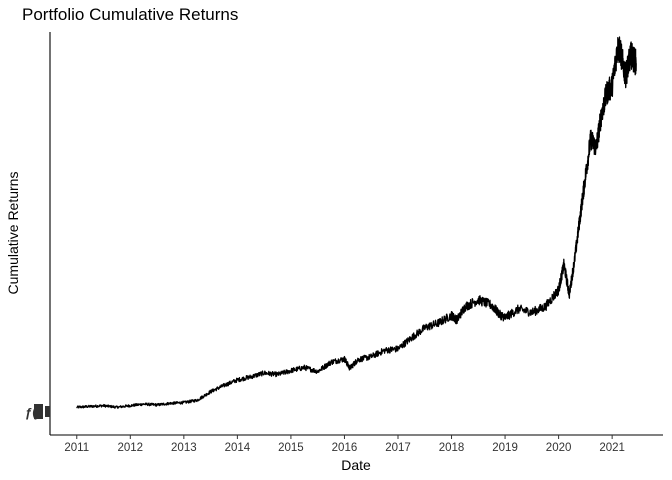 This screenshot has height=480, width=672. What do you see at coordinates (398, 448) in the screenshot?
I see `x-tick-label: 2017` at bounding box center [398, 448].